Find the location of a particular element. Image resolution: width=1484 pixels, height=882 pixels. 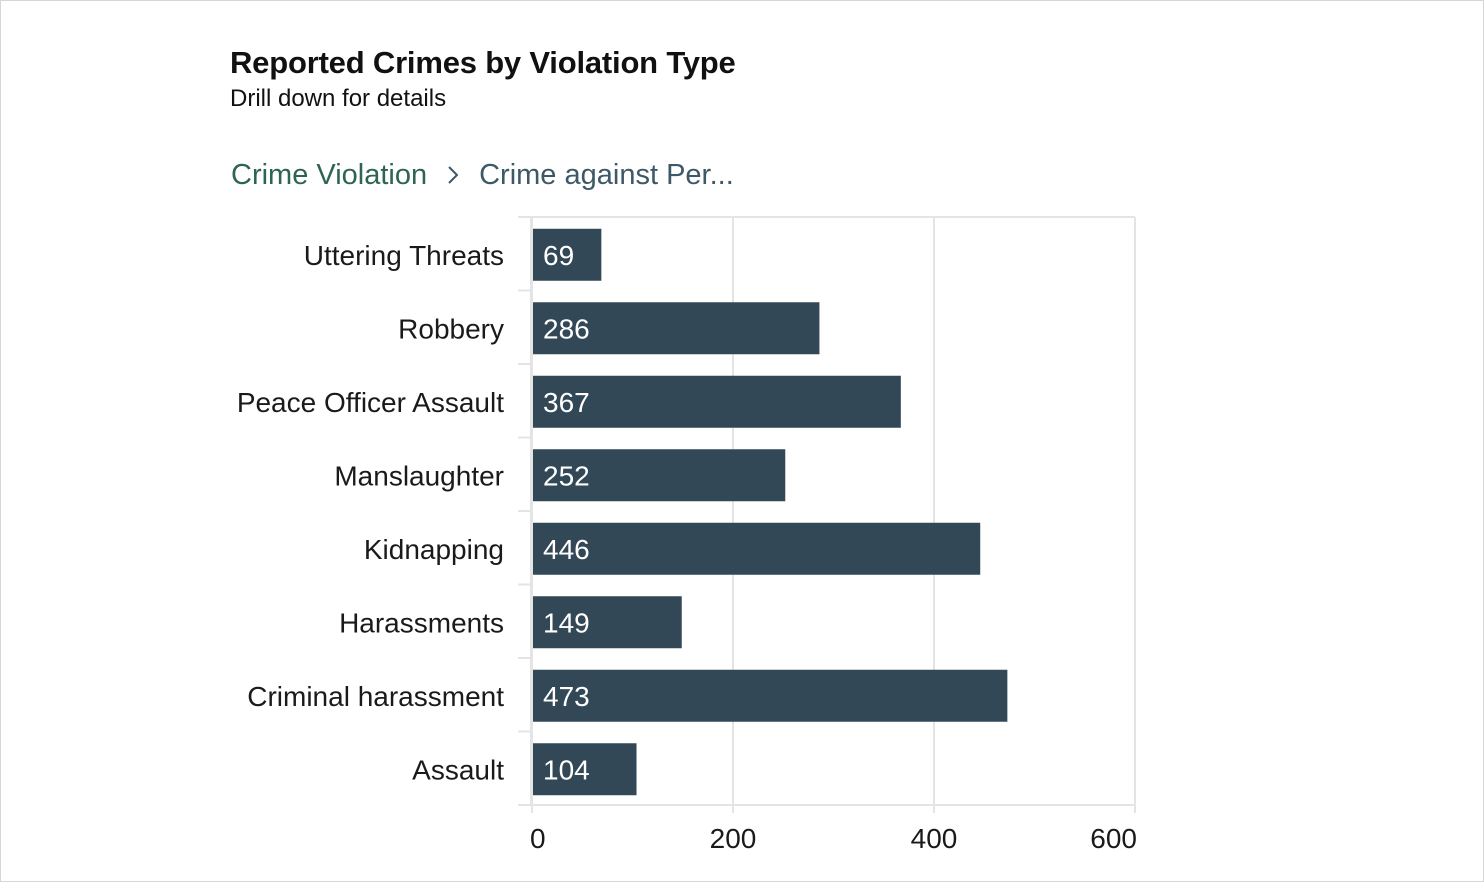

bar-value-label: 149 is located at coordinates (566, 622).